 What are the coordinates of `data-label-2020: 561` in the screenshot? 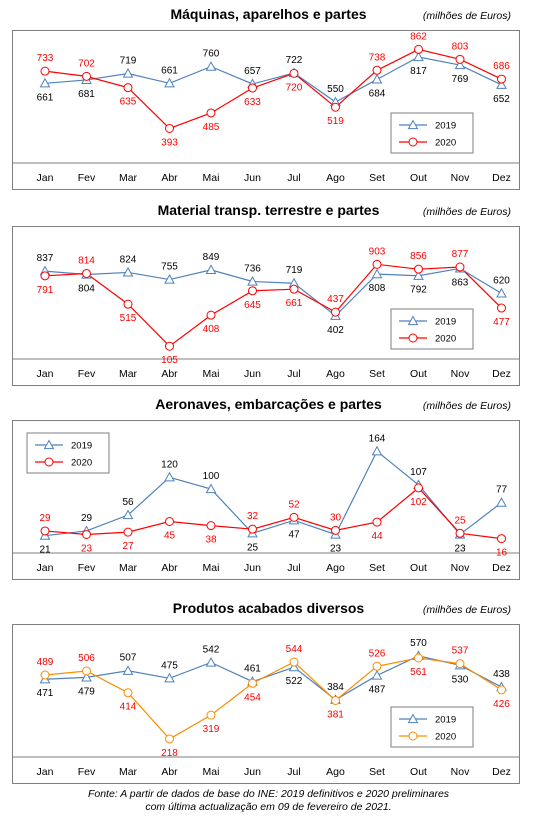 It's located at (418, 672).